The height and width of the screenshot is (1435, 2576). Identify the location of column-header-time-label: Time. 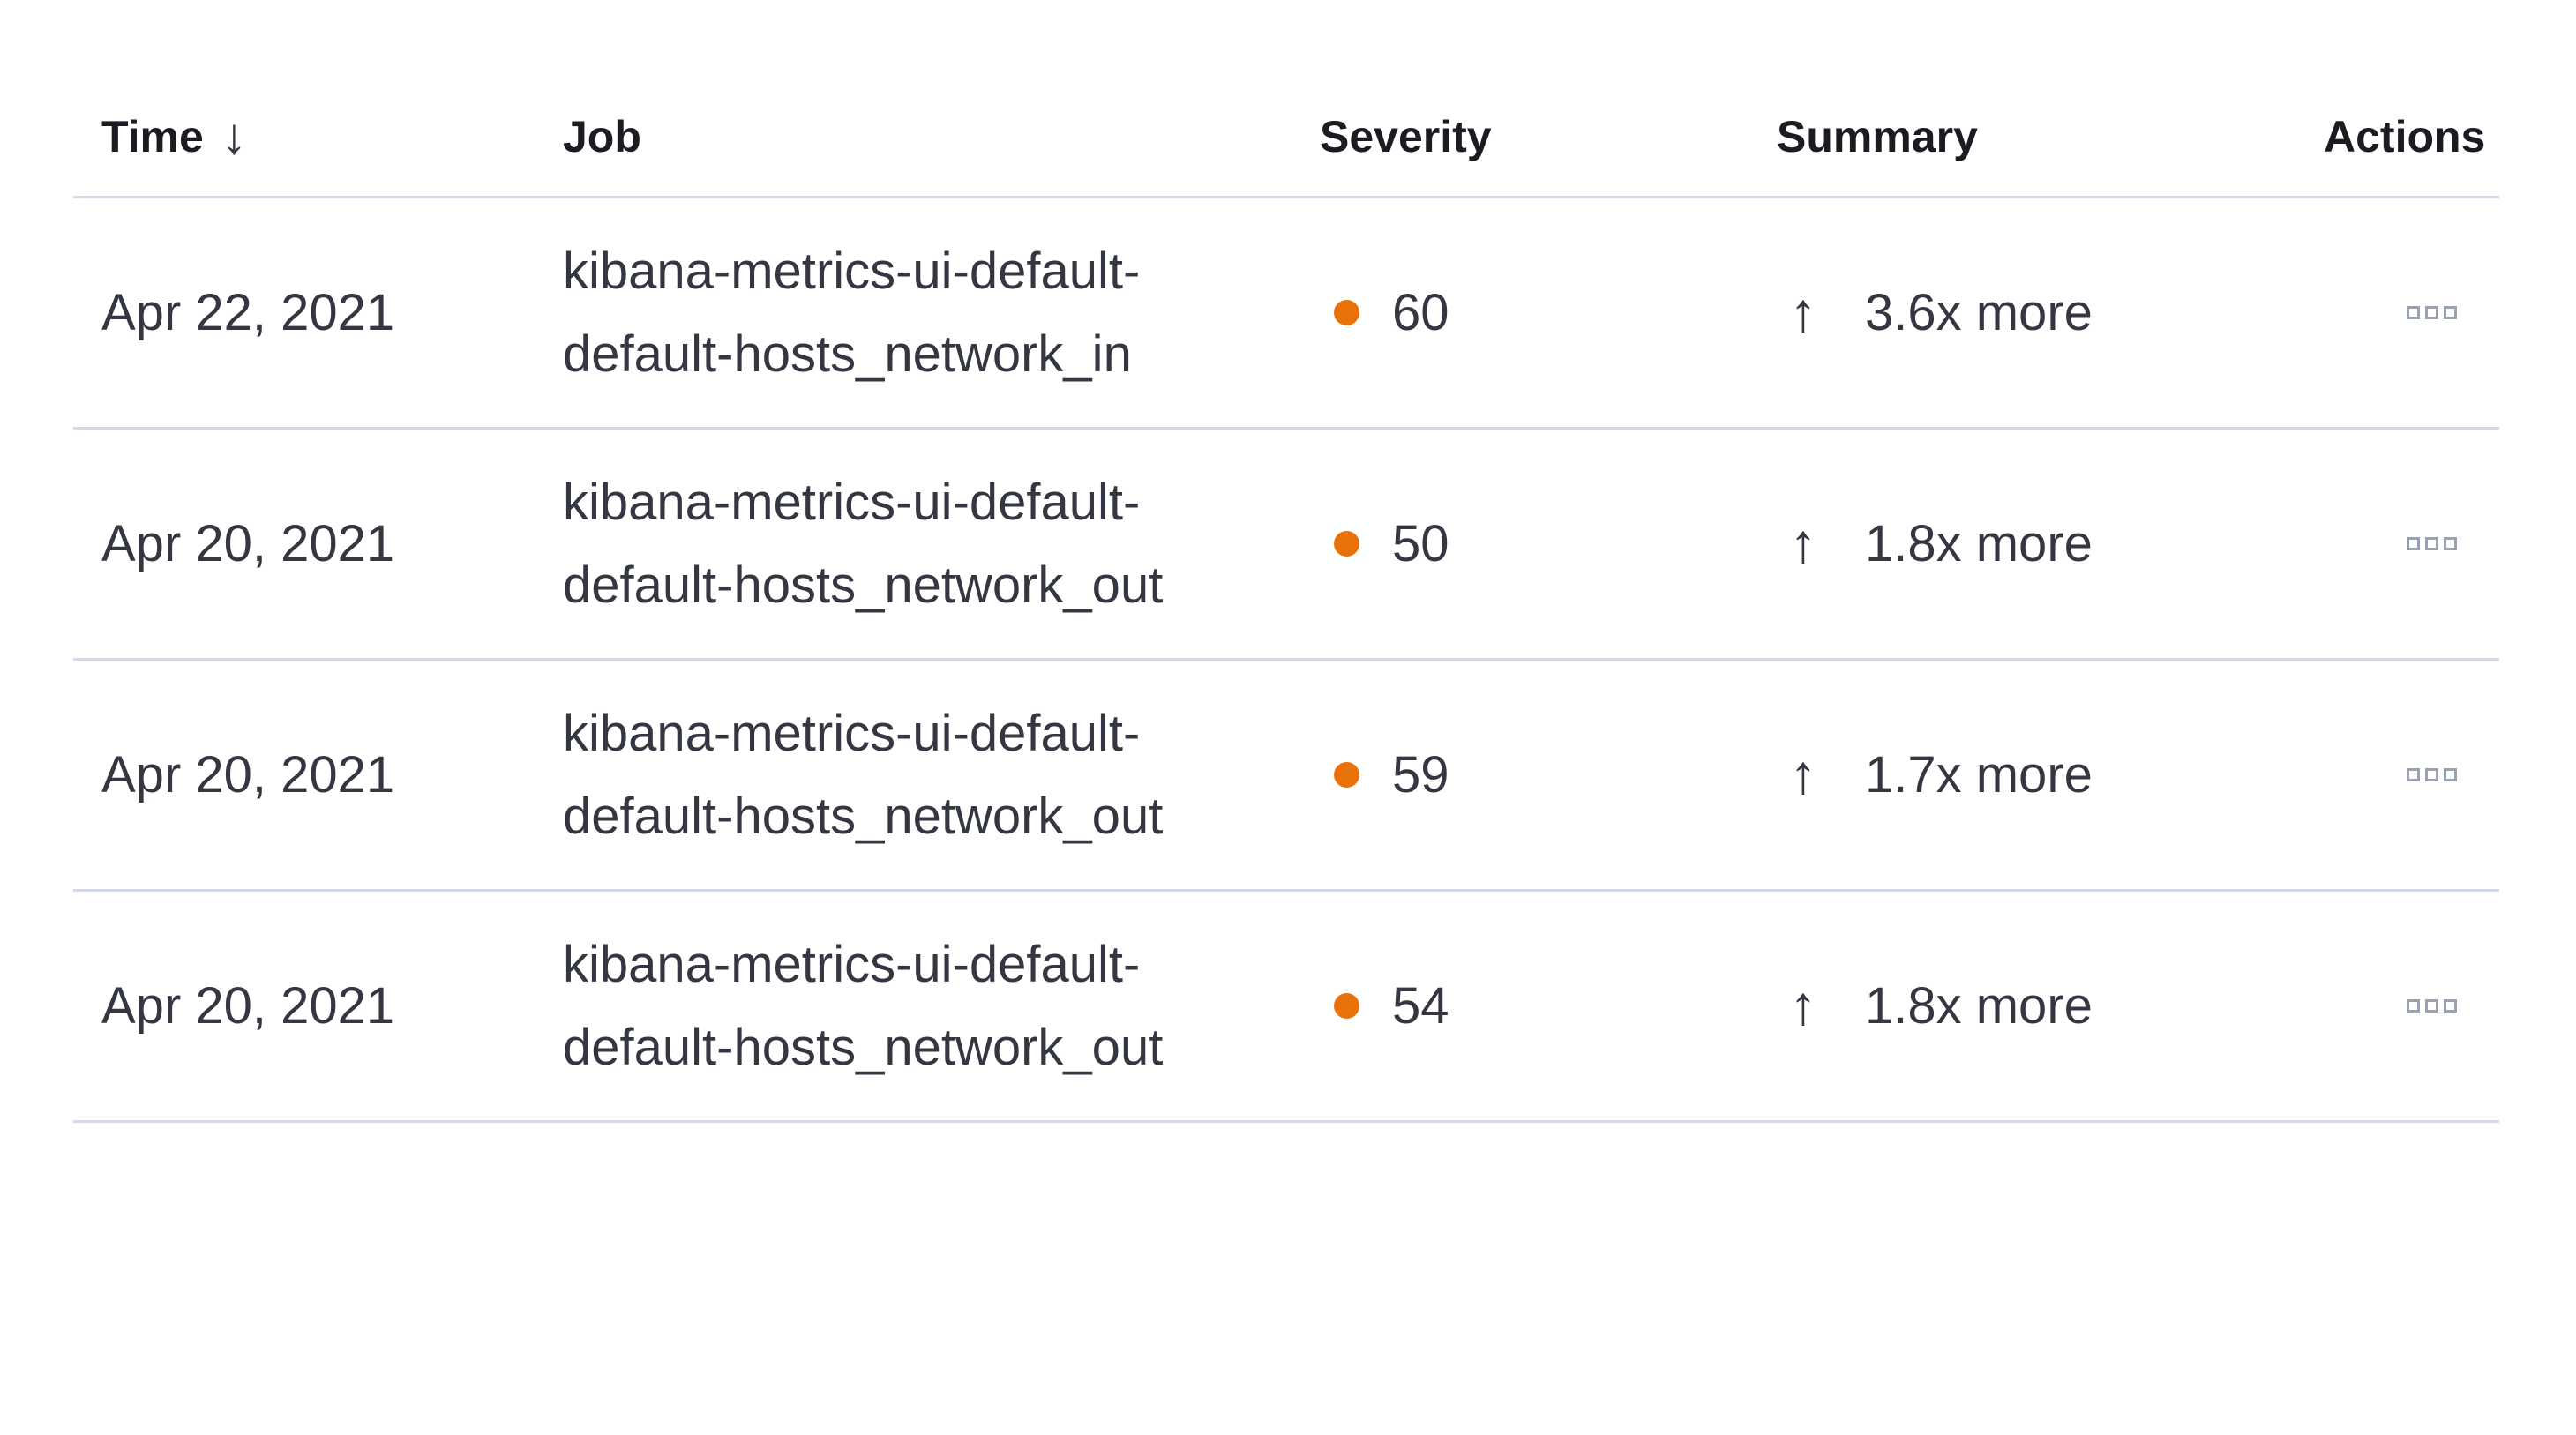
(153, 136).